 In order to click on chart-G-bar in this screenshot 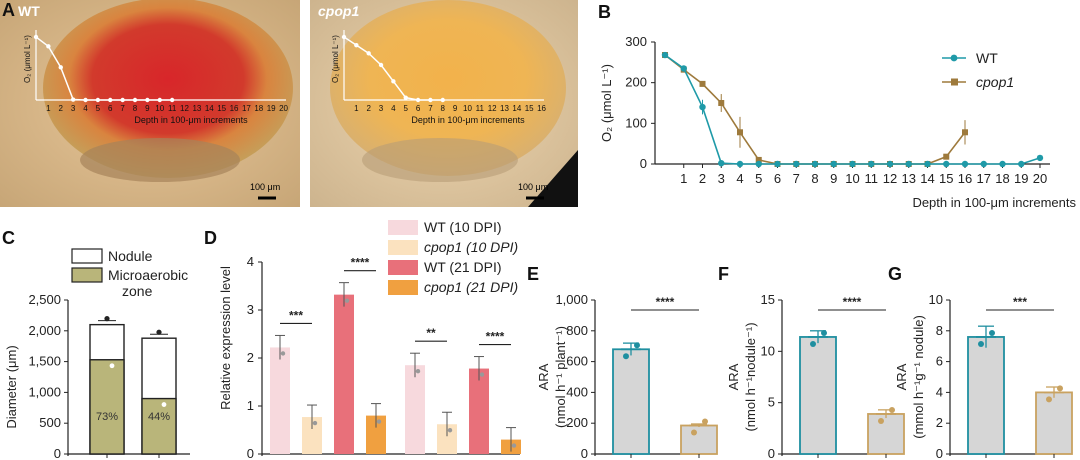, I will do `click(1054, 423)`.